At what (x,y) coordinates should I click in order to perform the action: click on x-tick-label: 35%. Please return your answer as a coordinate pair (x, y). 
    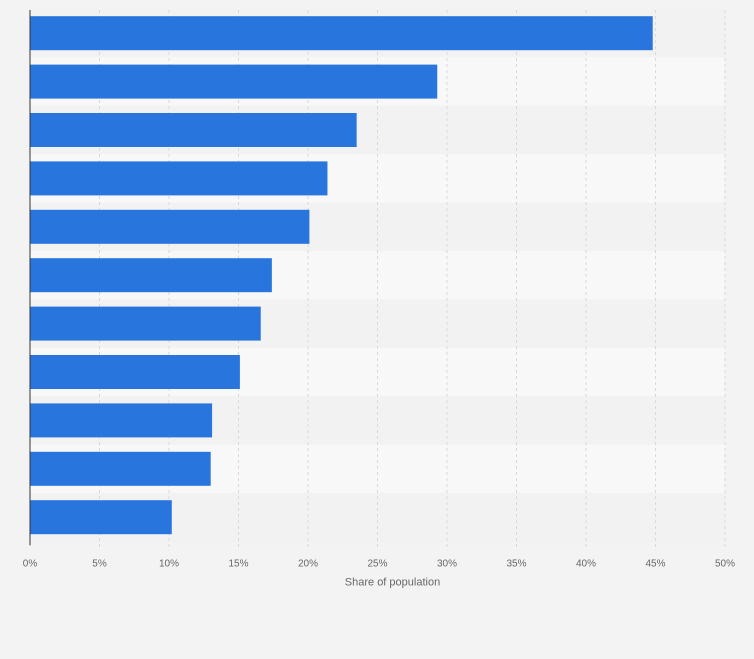
    Looking at the image, I should click on (516, 563).